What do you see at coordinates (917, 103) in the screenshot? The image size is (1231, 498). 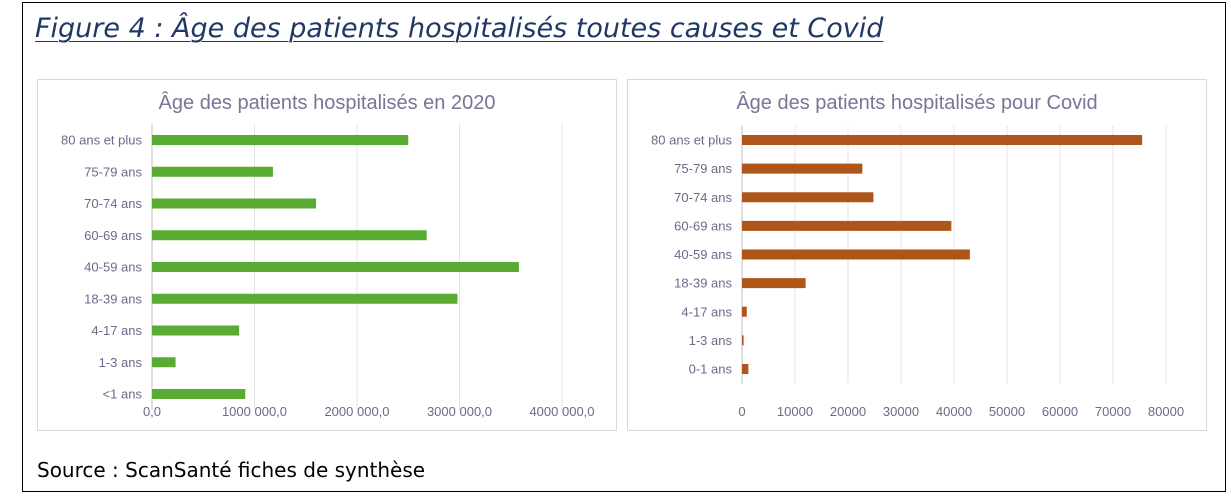 I see `chart-title-covid: Âge des patients hospitalisés pour Covid` at bounding box center [917, 103].